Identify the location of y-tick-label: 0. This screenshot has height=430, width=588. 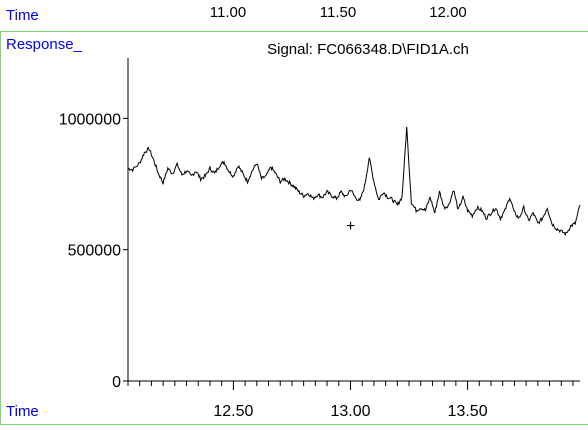
(116, 382).